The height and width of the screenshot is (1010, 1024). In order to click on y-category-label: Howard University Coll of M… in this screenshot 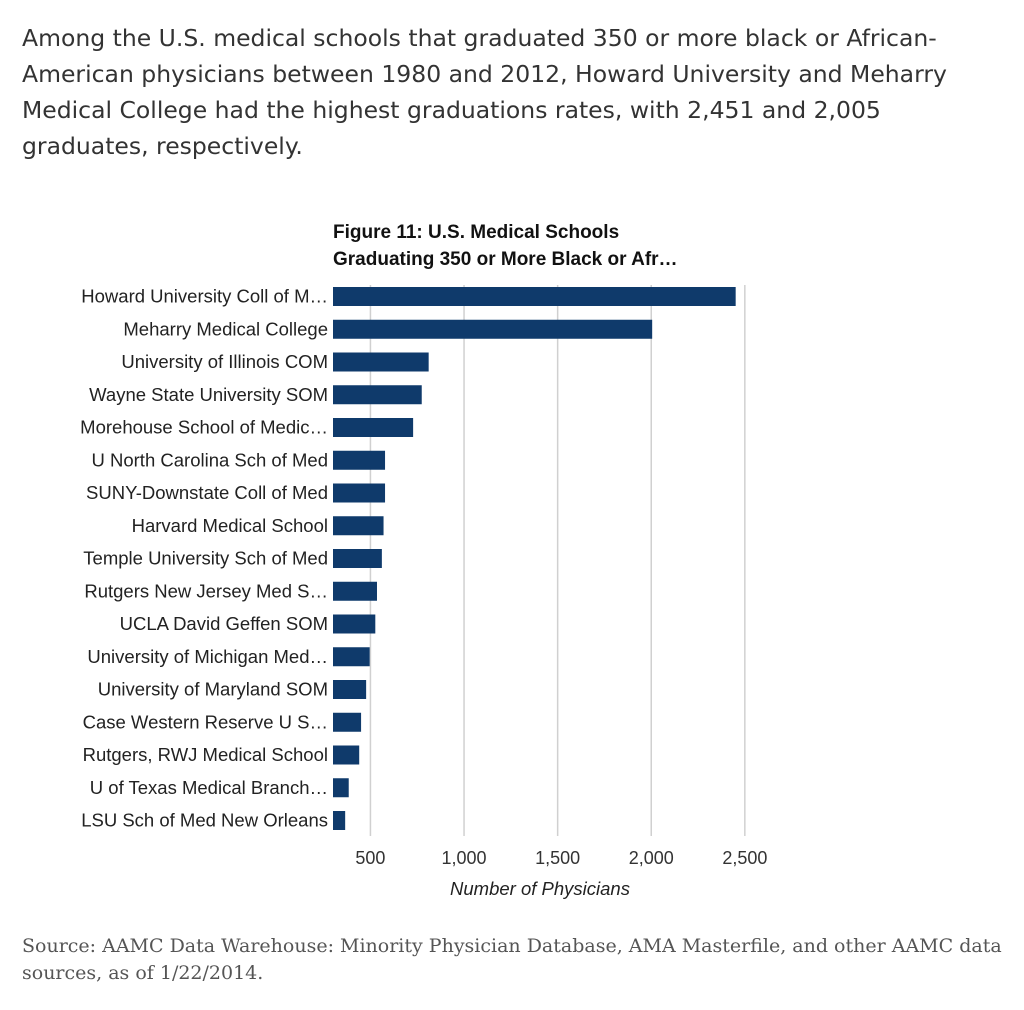, I will do `click(204, 296)`.